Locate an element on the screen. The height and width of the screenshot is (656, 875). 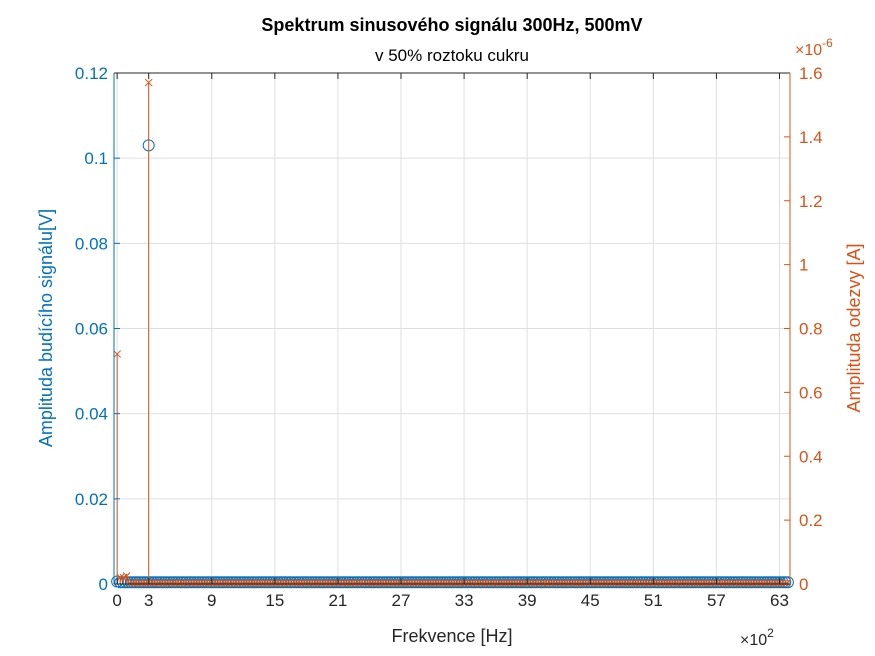
x-tick-label: 27 is located at coordinates (401, 600).